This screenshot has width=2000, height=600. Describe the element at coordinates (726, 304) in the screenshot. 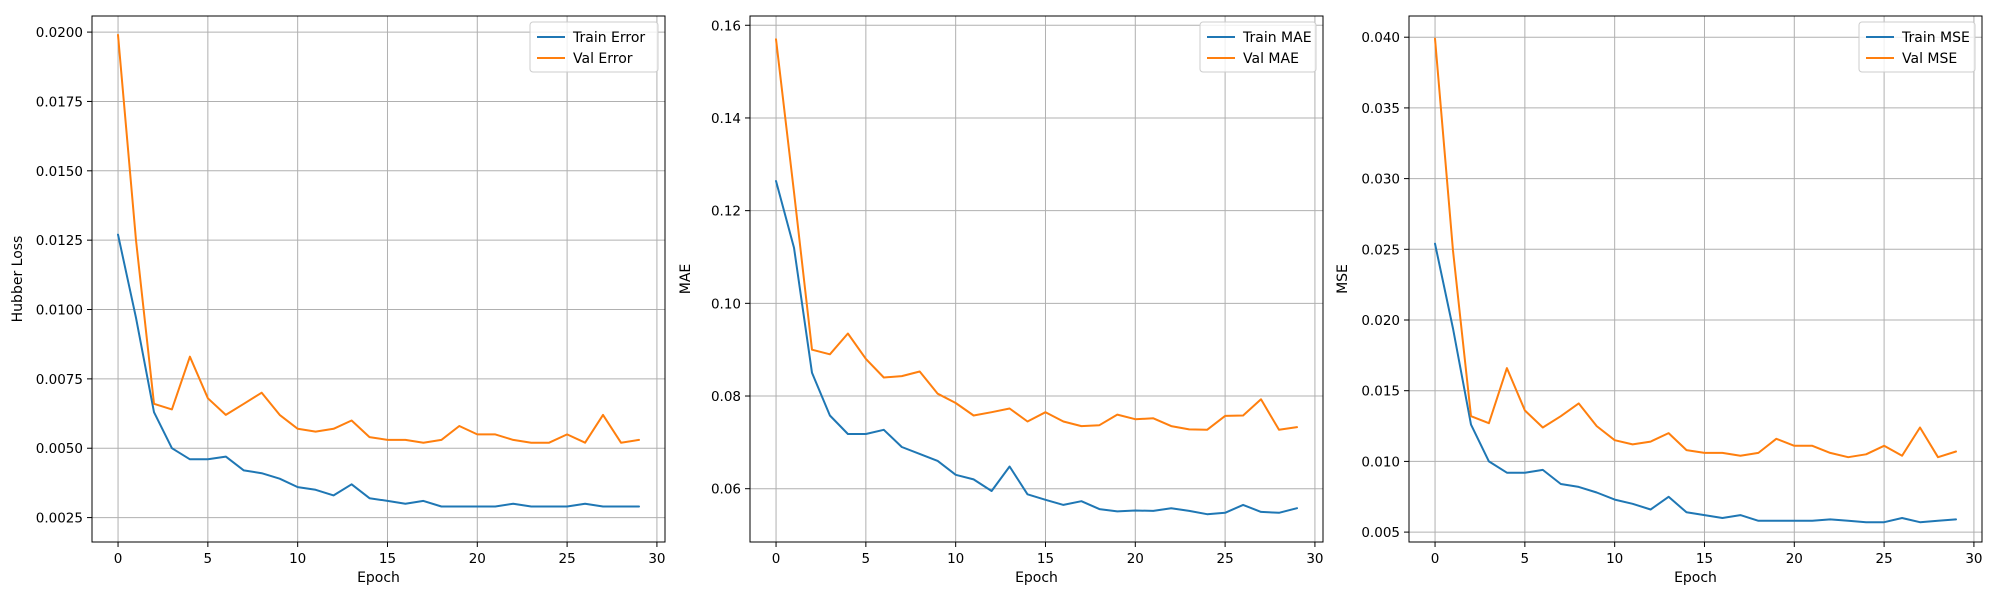

I see `y-tick-label: 0.10` at that location.